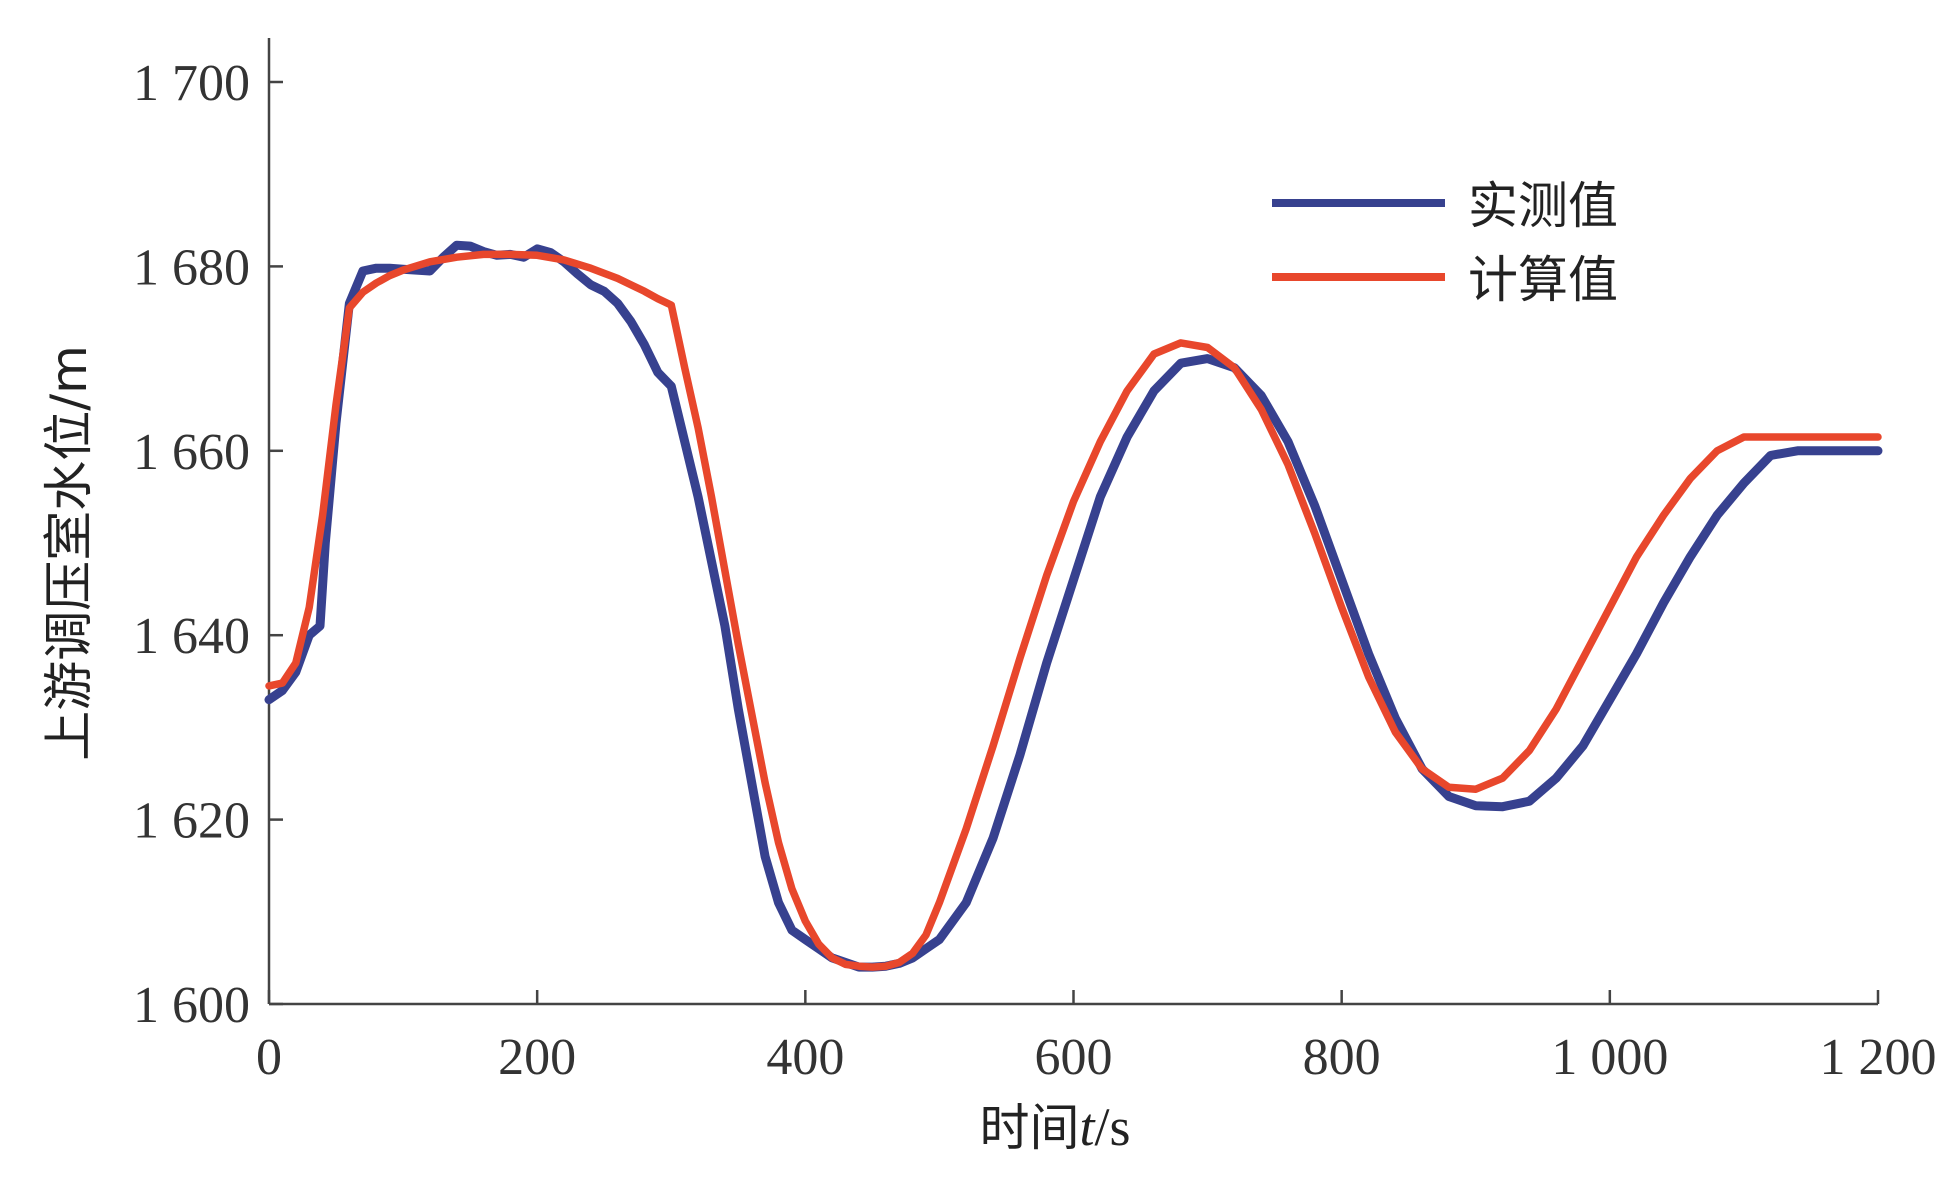  I want to click on x-tick-label: 0, so click(269, 1057).